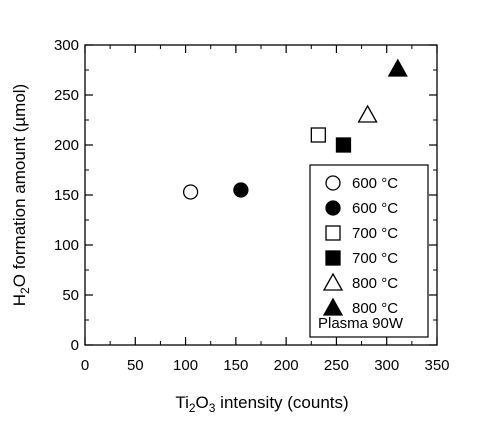 Image resolution: width=483 pixels, height=431 pixels. Describe the element at coordinates (333, 233) in the screenshot. I see `legend-marker-square-open` at that location.